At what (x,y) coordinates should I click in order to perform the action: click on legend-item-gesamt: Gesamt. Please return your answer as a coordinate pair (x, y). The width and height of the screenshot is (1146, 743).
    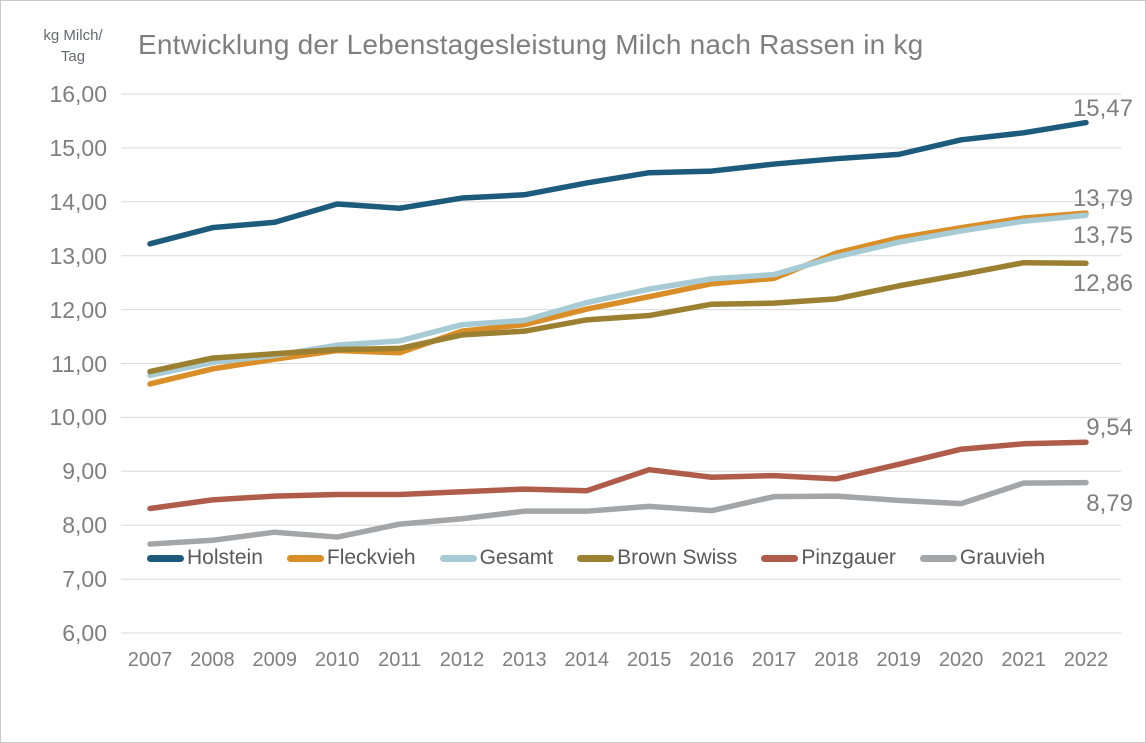
    Looking at the image, I should click on (496, 558).